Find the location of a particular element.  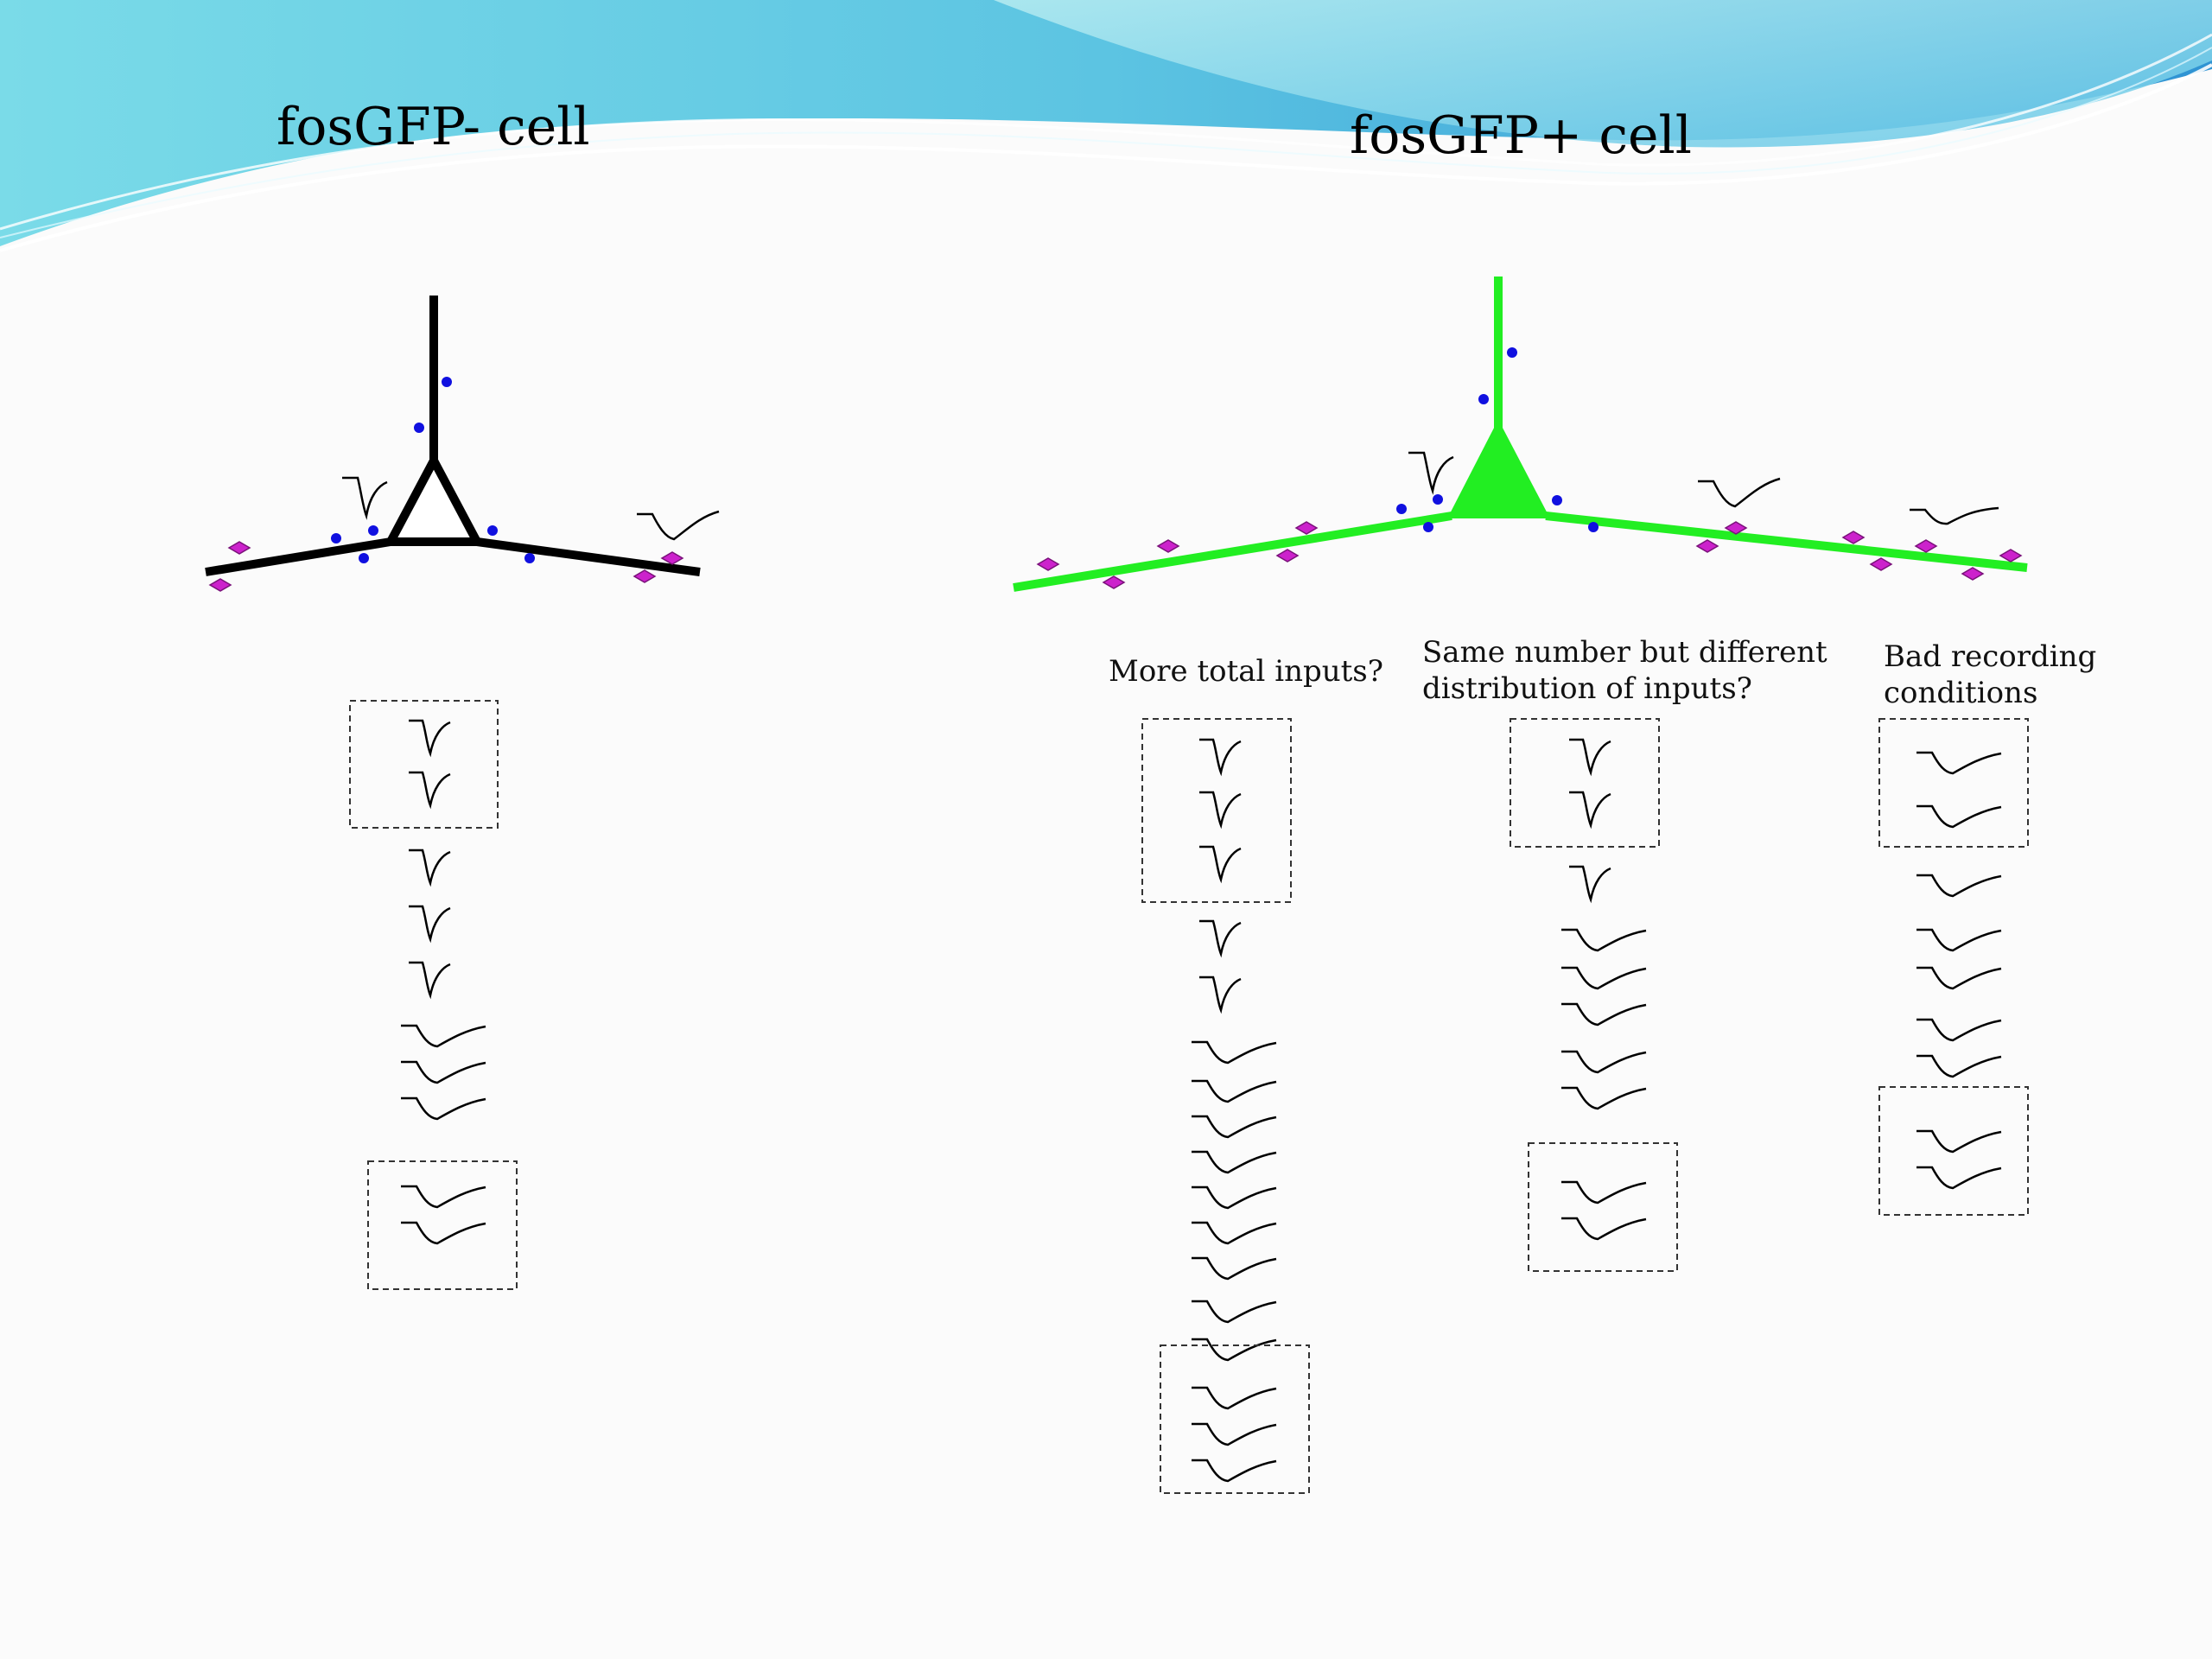

left-spine-diamonds is located at coordinates (446, 566).